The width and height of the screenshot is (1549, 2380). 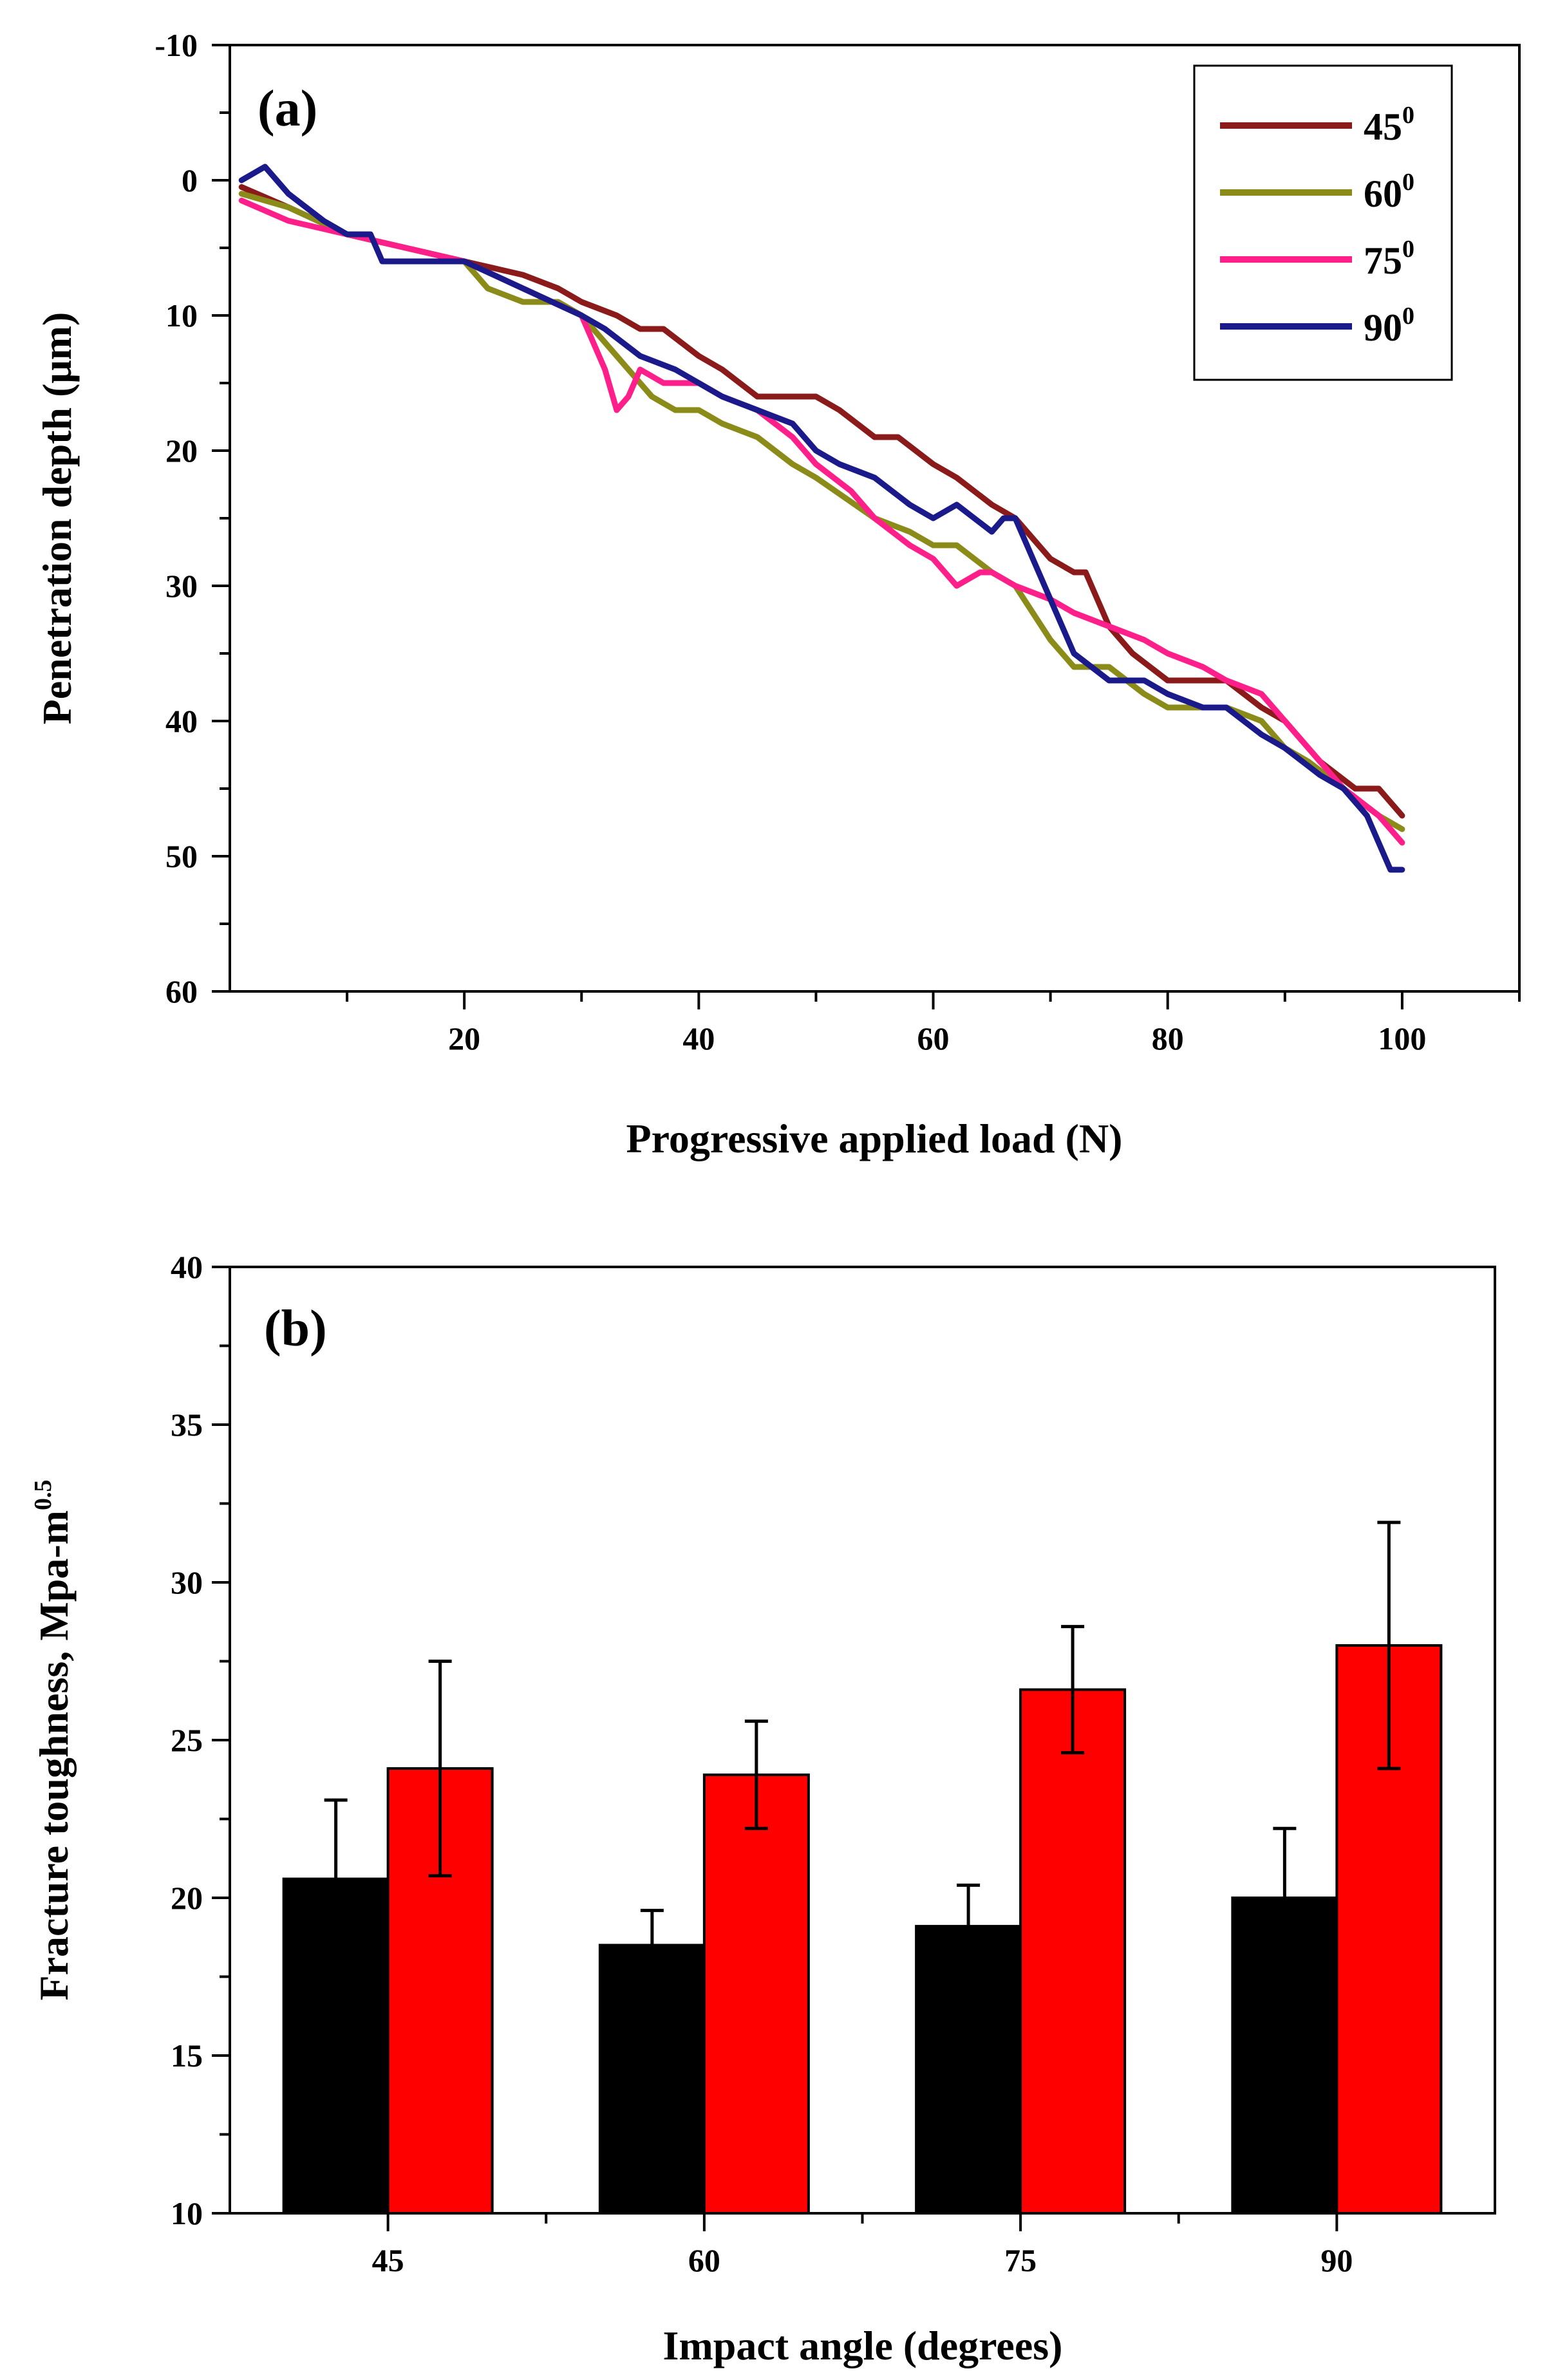 I want to click on x-tick-label: 90, so click(x=1336, y=2260).